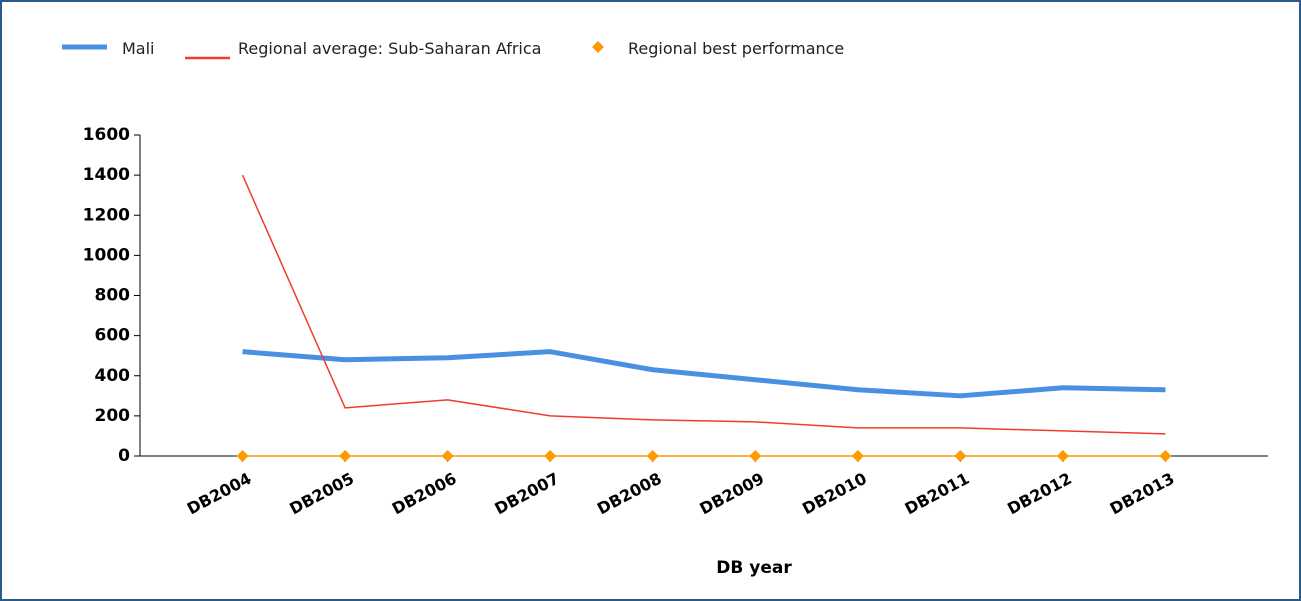  Describe the element at coordinates (526, 494) in the screenshot. I see `x-tick-label: DB2007` at that location.